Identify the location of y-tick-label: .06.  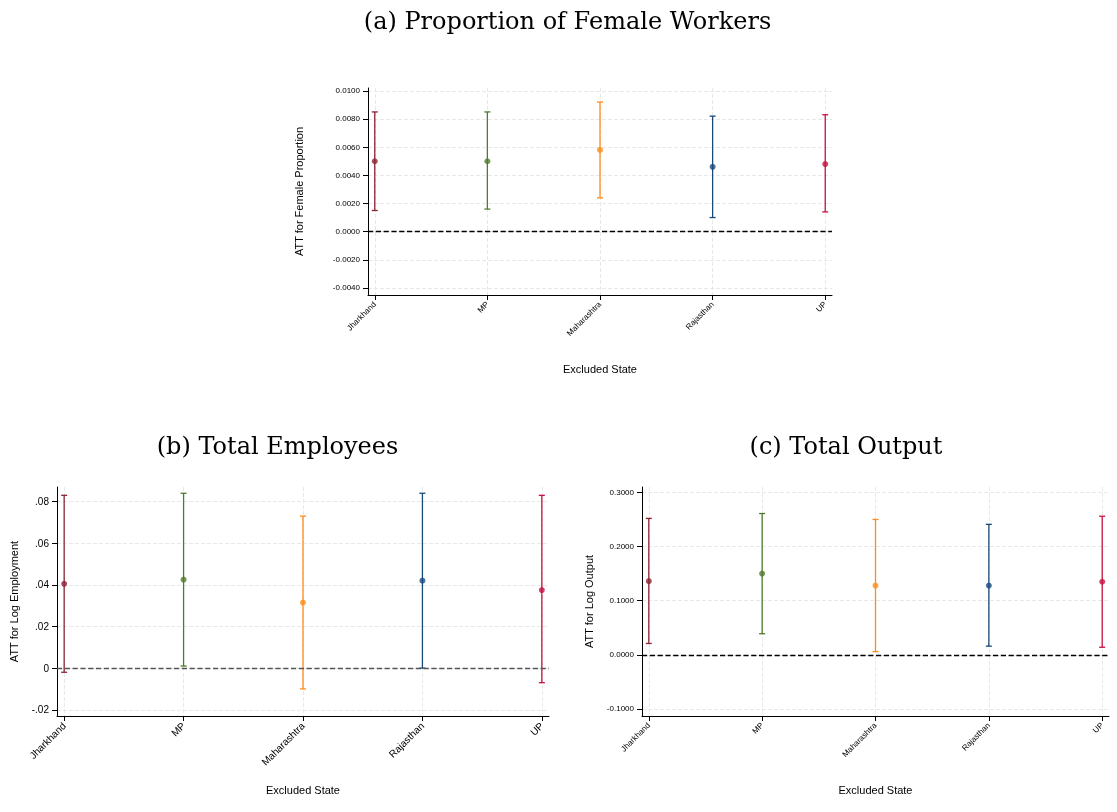
(42, 543).